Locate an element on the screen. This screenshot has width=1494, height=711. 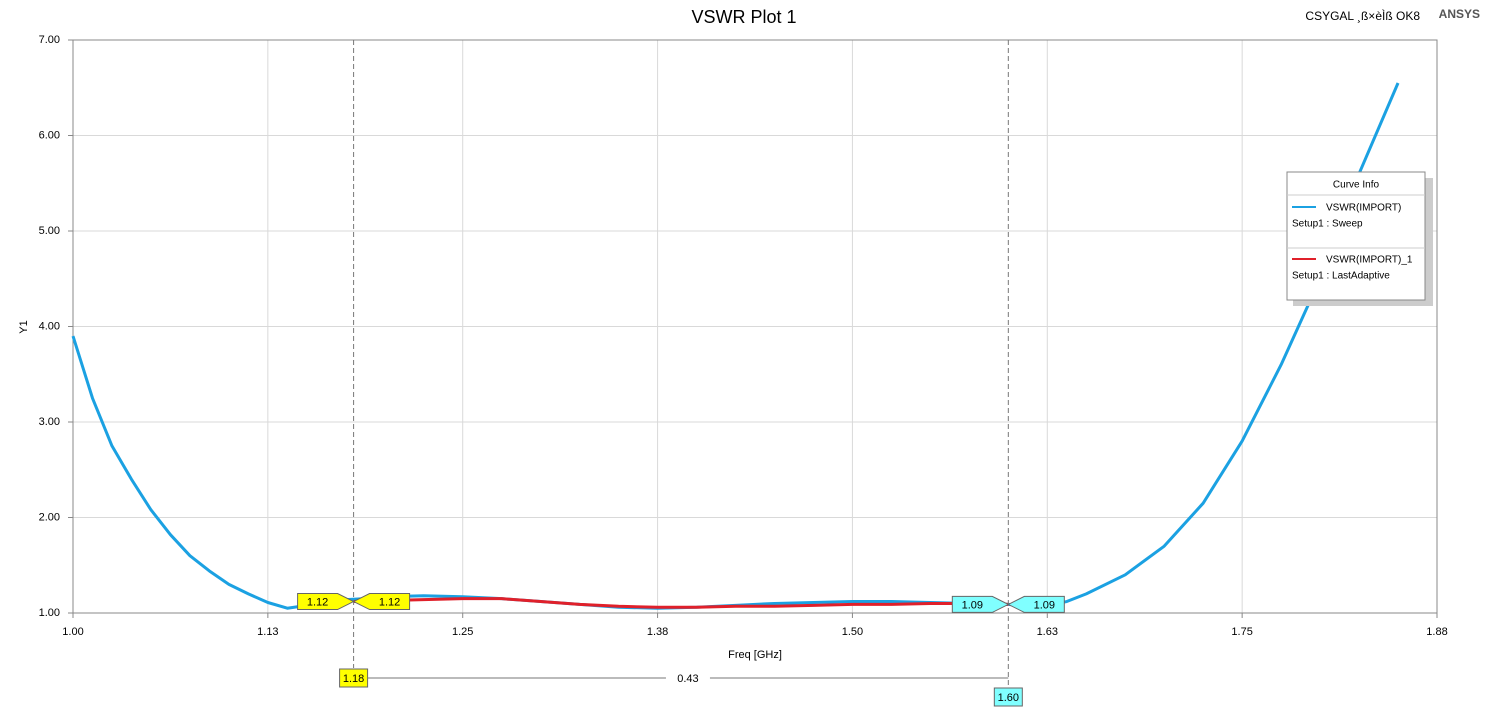
y-tick-label: 1.00 is located at coordinates (49, 613).